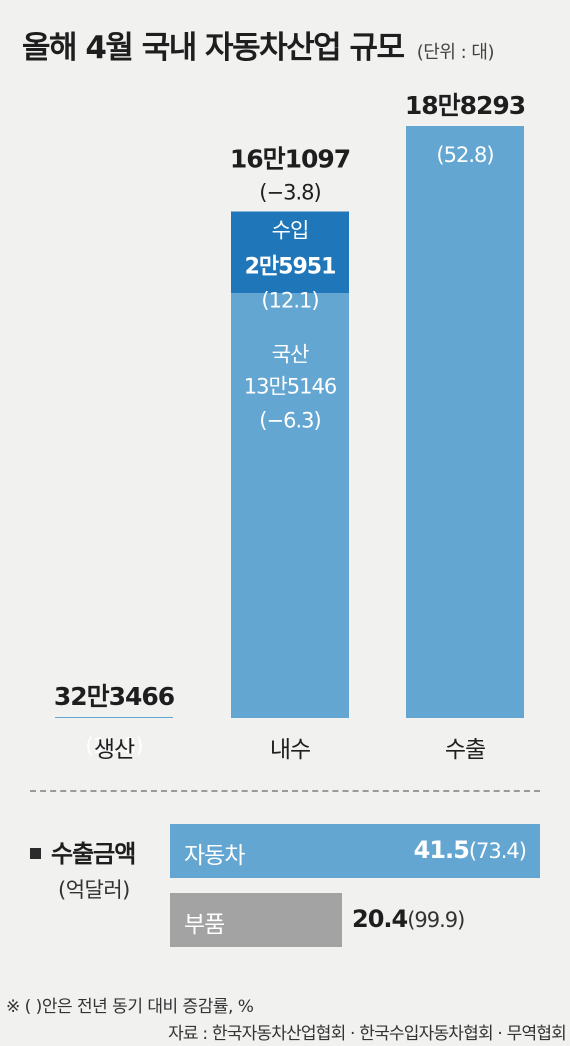 This screenshot has width=570, height=1046. I want to click on export-bar-parts: 부품, so click(256, 920).